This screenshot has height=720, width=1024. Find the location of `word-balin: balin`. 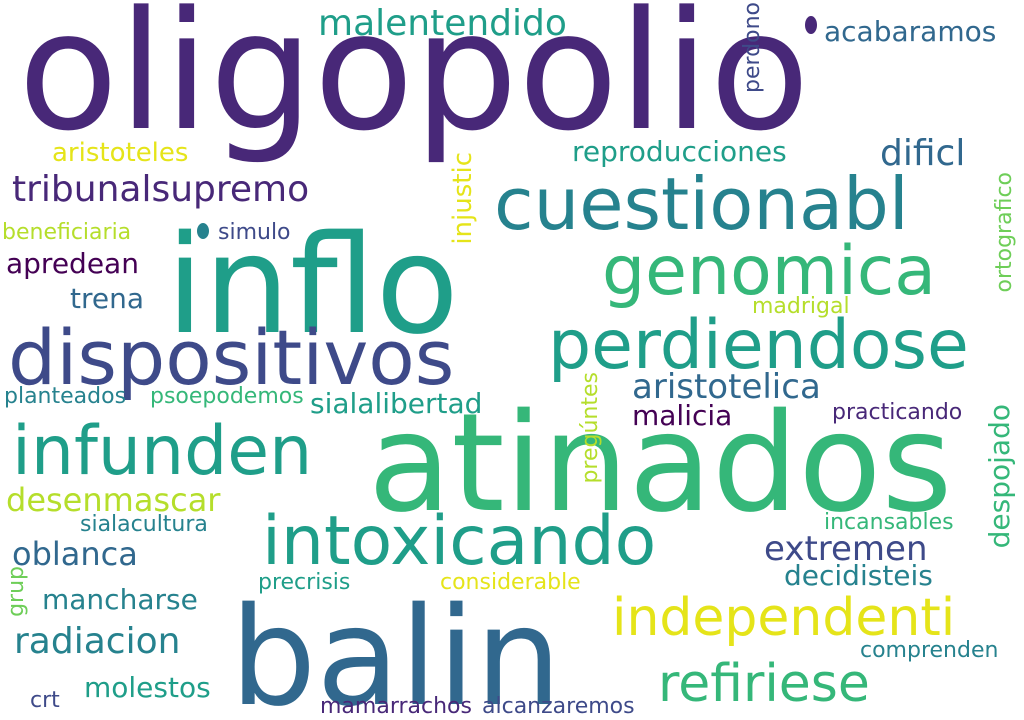

word-balin: balin is located at coordinates (396, 649).